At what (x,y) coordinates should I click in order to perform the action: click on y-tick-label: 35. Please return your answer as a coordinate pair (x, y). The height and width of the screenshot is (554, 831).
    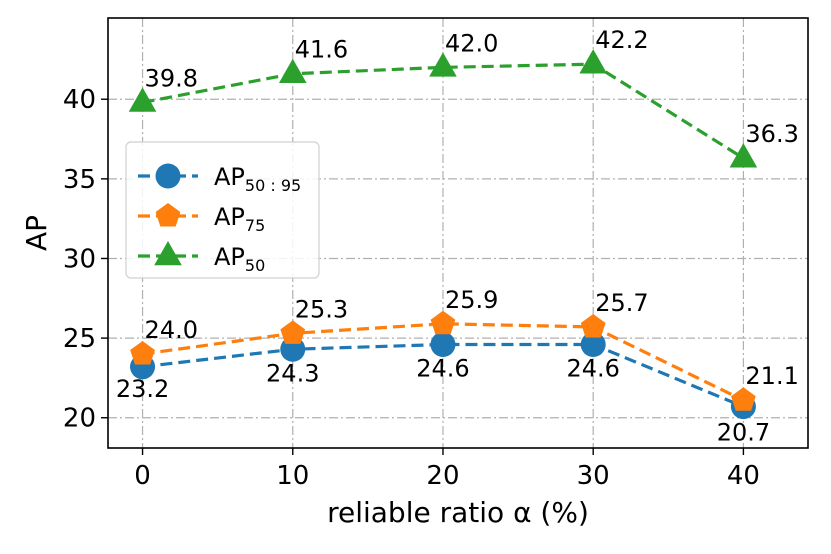
    Looking at the image, I should click on (79, 180).